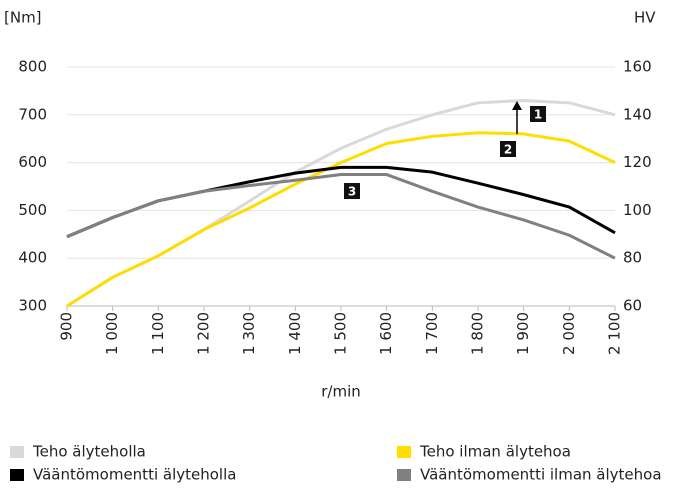 This screenshot has height=489, width=678. Describe the element at coordinates (495, 452) in the screenshot. I see `legend-label: Teho ilman älytehoa` at that location.